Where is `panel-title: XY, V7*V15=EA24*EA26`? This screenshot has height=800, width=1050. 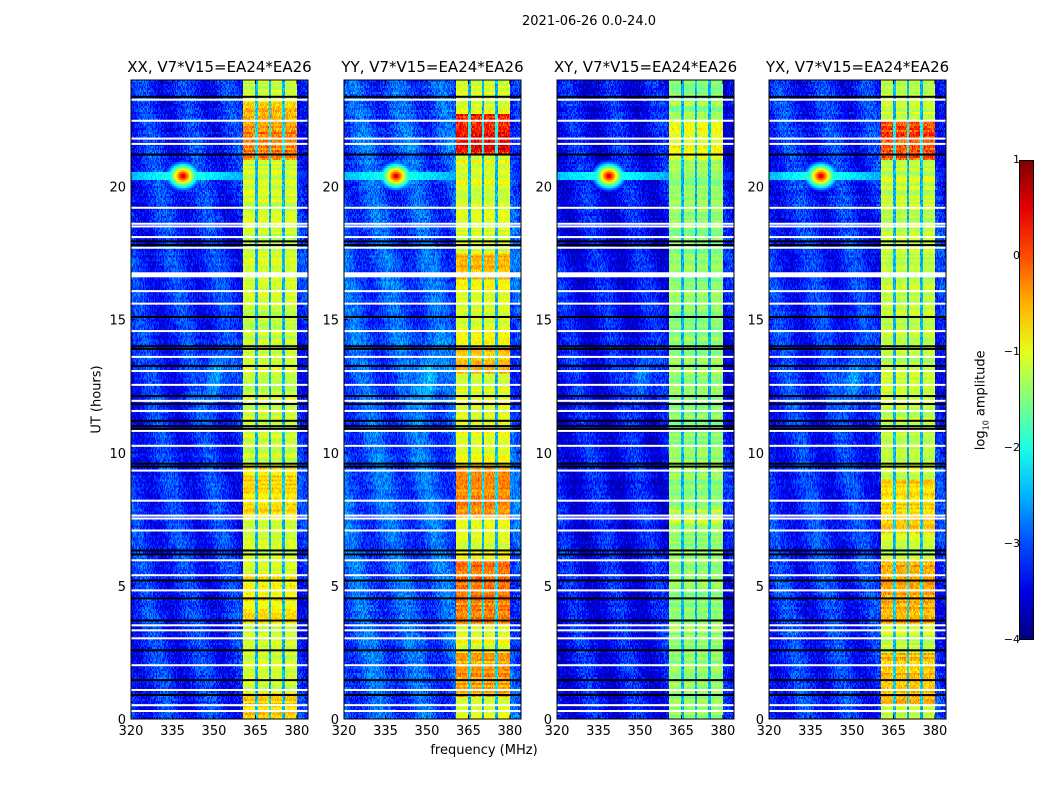
panel-title: XY, V7*V15=EA24*EA26 is located at coordinates (645, 67).